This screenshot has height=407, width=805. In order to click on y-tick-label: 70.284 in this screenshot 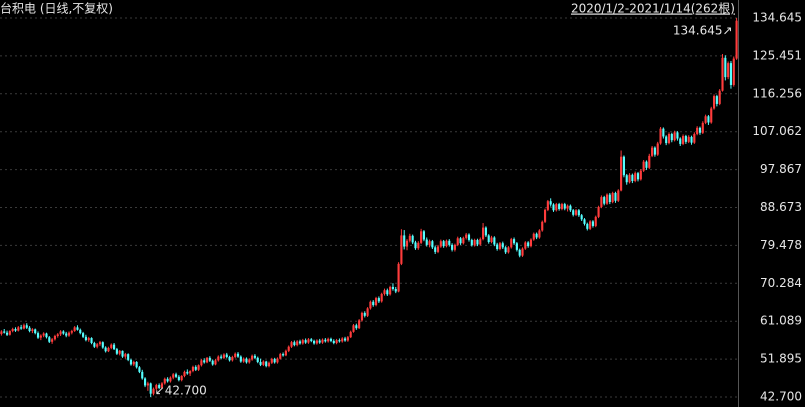, I will do `click(781, 283)`.